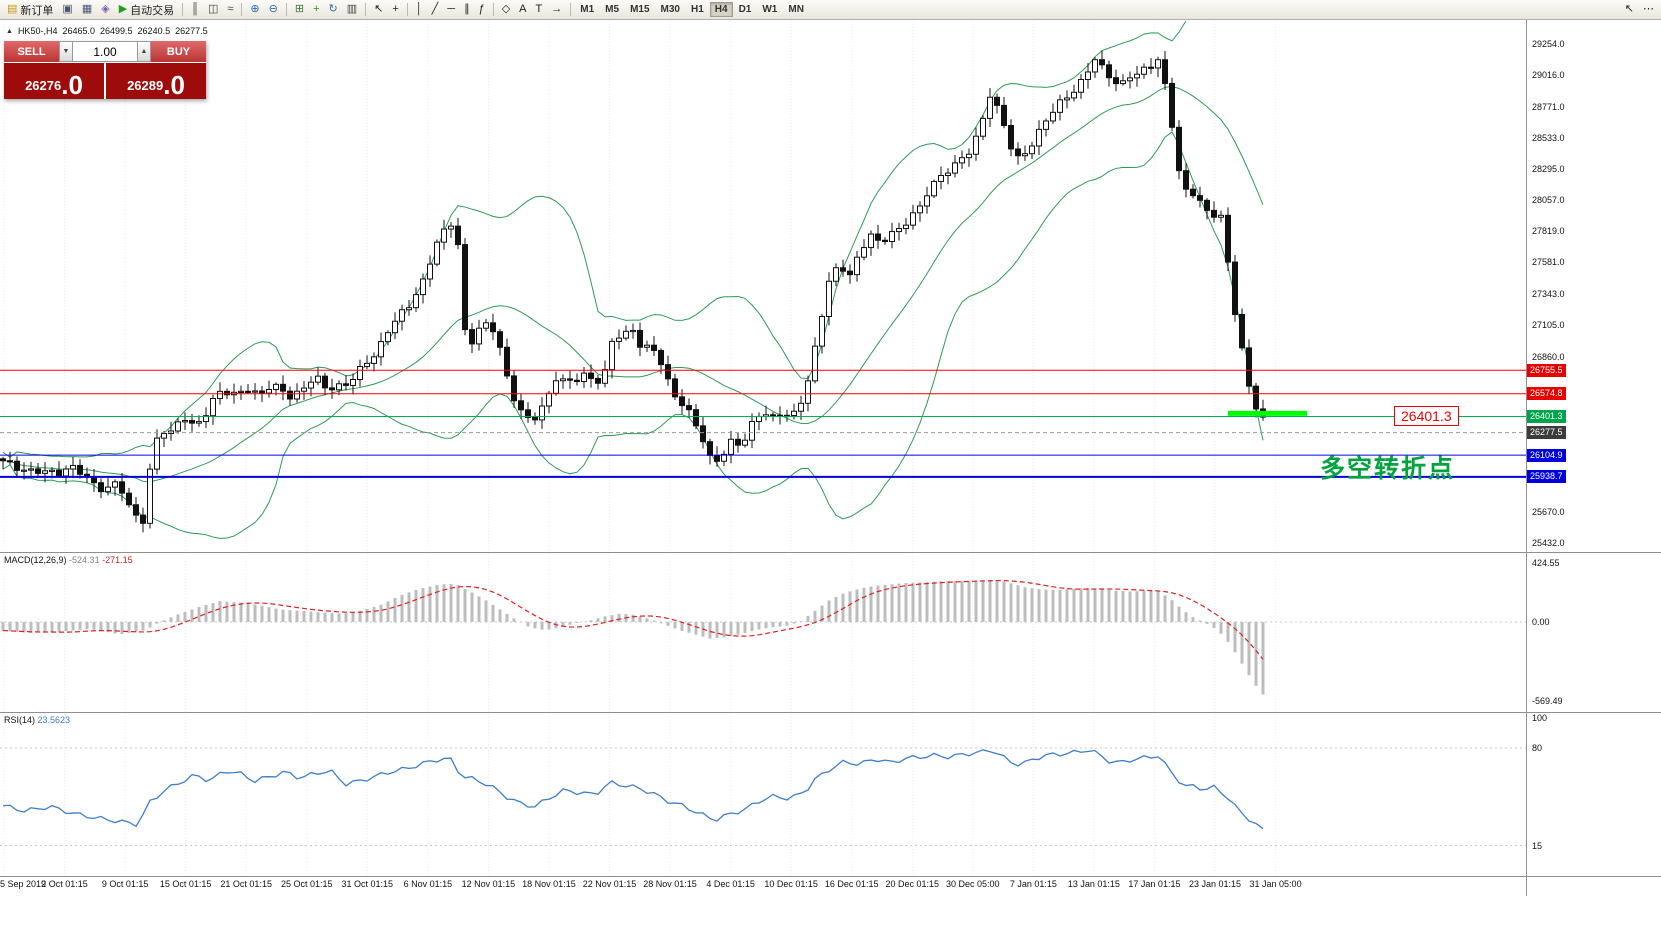 This screenshot has width=1661, height=948. I want to click on macd-label: MACD(12,26,9) -524.31 -271.15, so click(68, 560).